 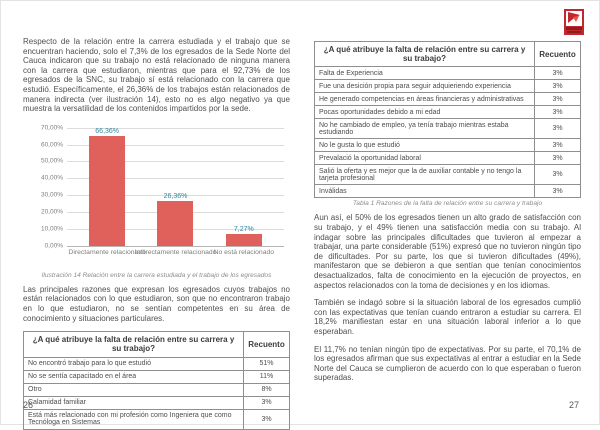 I want to click on table-row: Calamidad familiar 3%, so click(x=156, y=402).